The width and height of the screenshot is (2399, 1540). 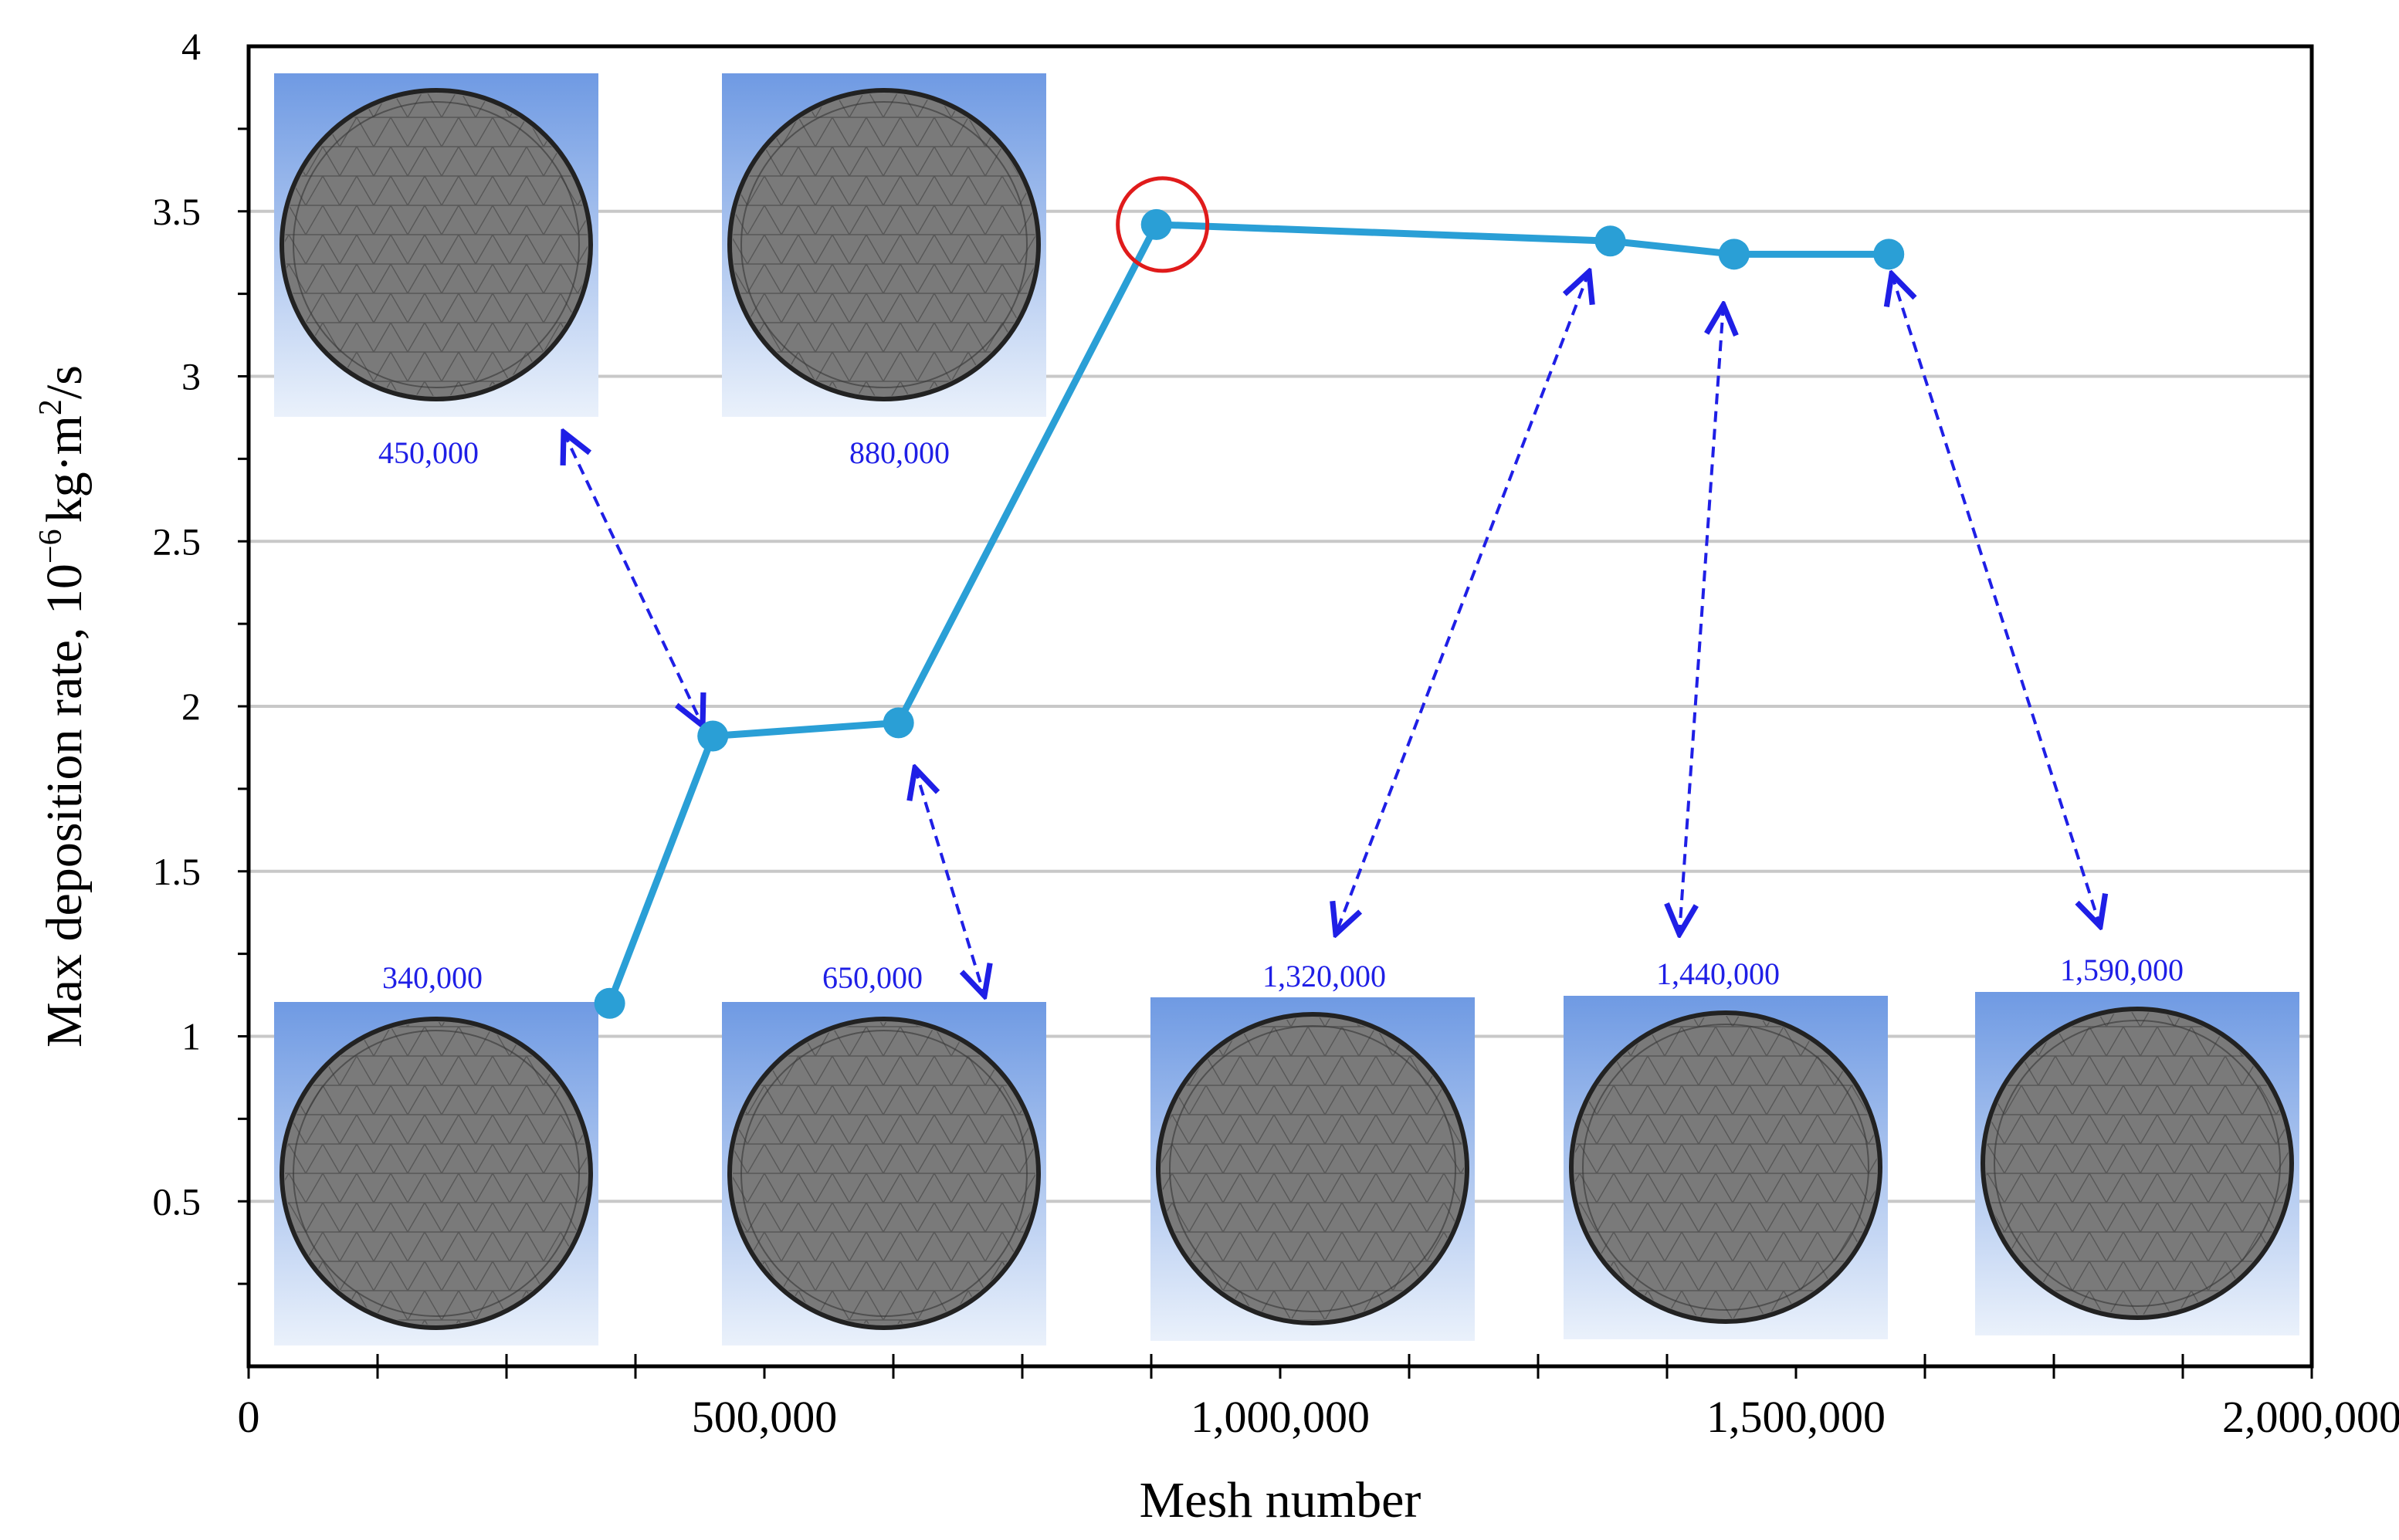 I want to click on mesh-image: 1,440,000, so click(x=1726, y=1147).